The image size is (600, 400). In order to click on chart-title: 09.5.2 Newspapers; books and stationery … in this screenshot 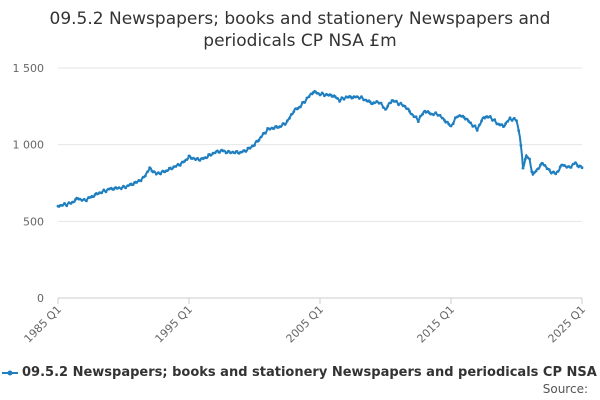, I will do `click(300, 30)`.